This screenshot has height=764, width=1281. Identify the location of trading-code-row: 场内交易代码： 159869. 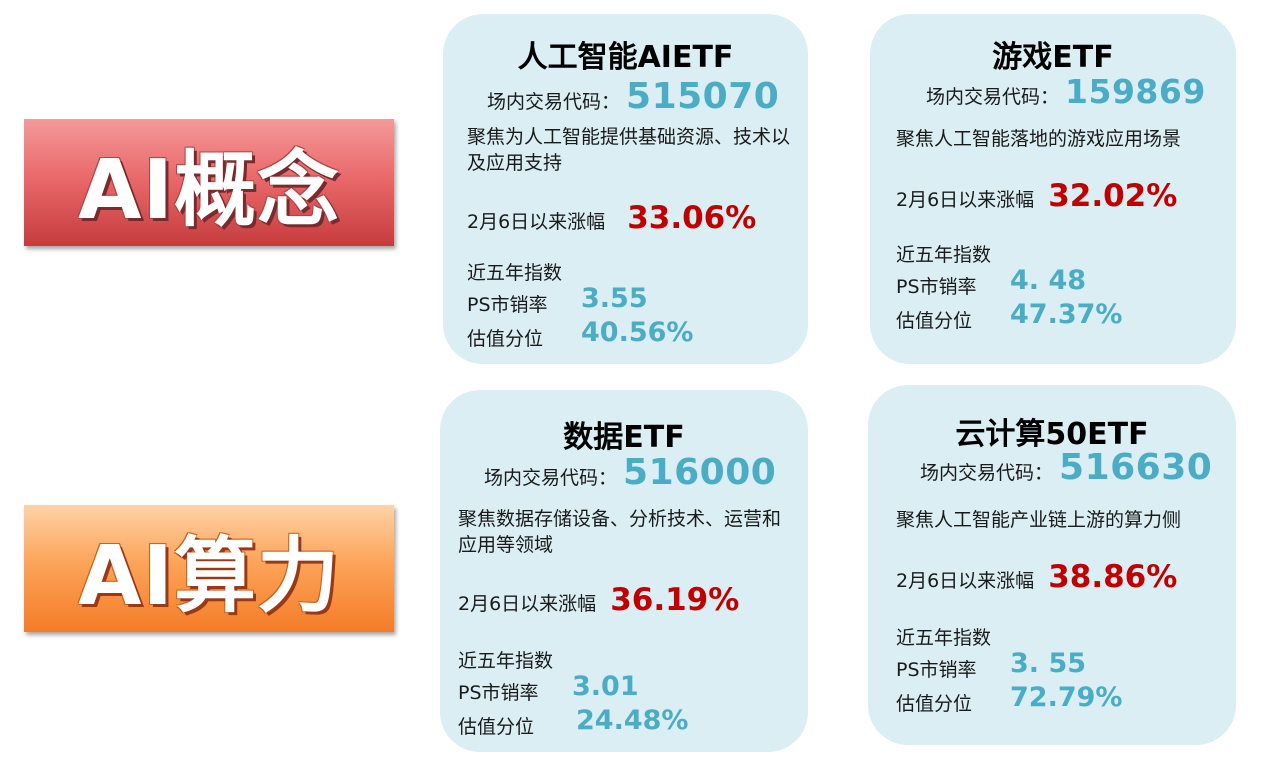
(1066, 91).